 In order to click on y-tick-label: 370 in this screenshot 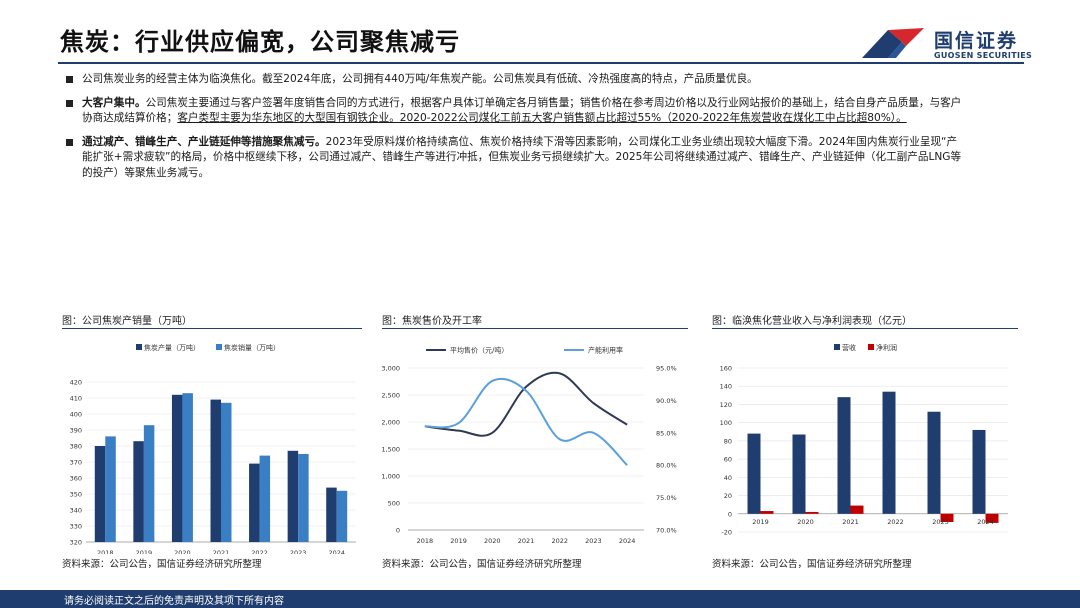, I will do `click(76, 463)`.